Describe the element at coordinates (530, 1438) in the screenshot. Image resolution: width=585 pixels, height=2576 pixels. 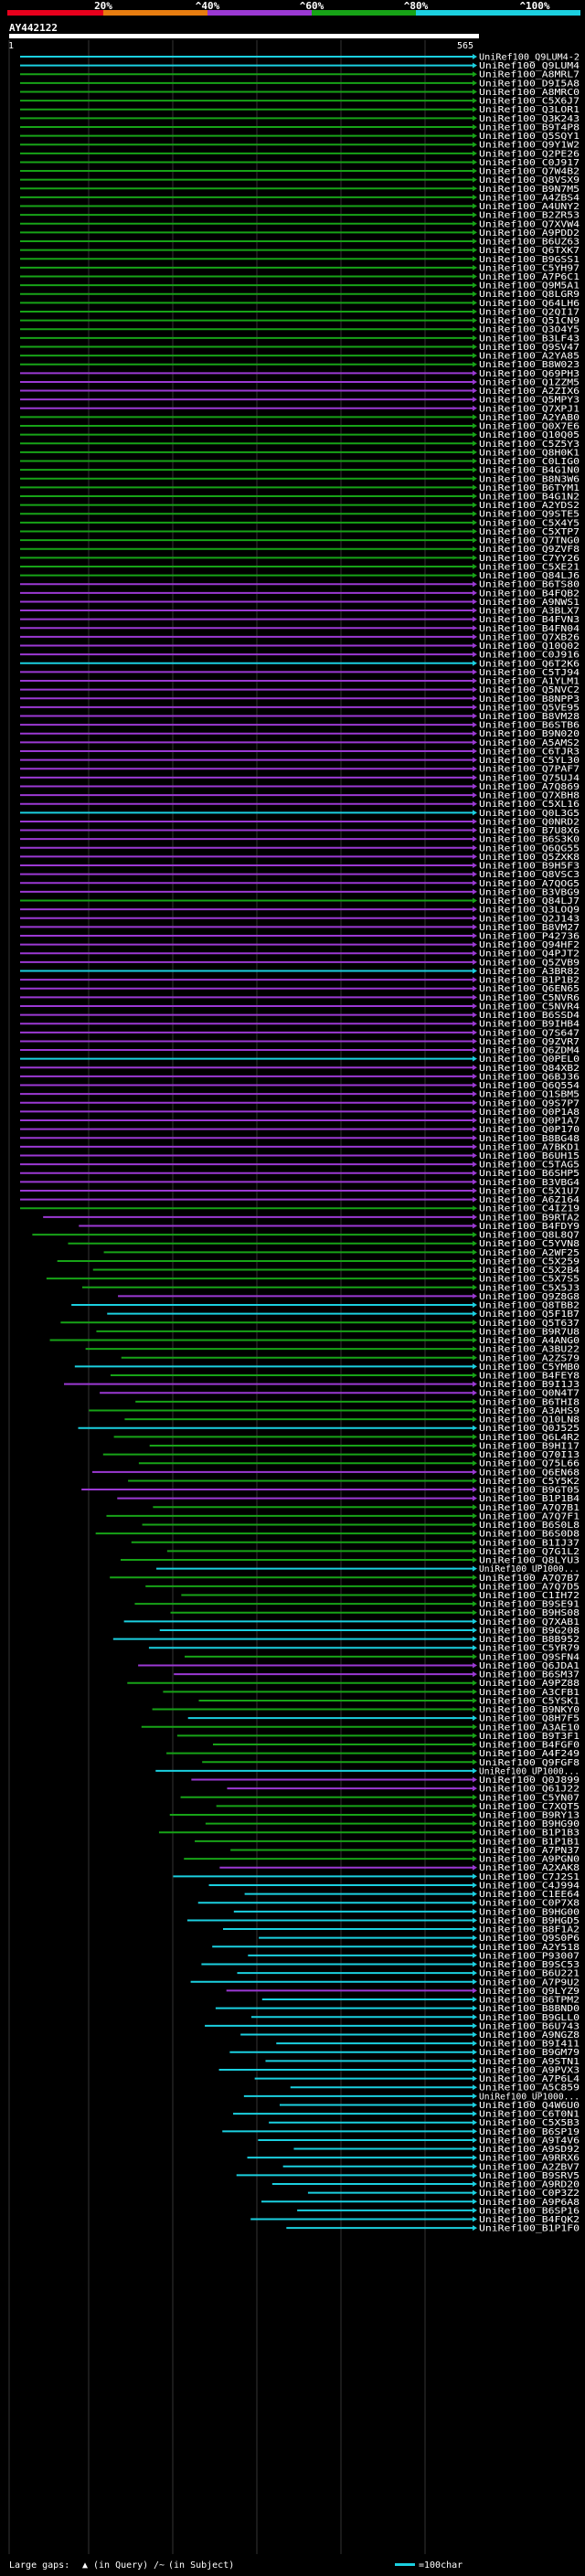
I see `hit-label: UniRef100_Q6L4R2` at that location.